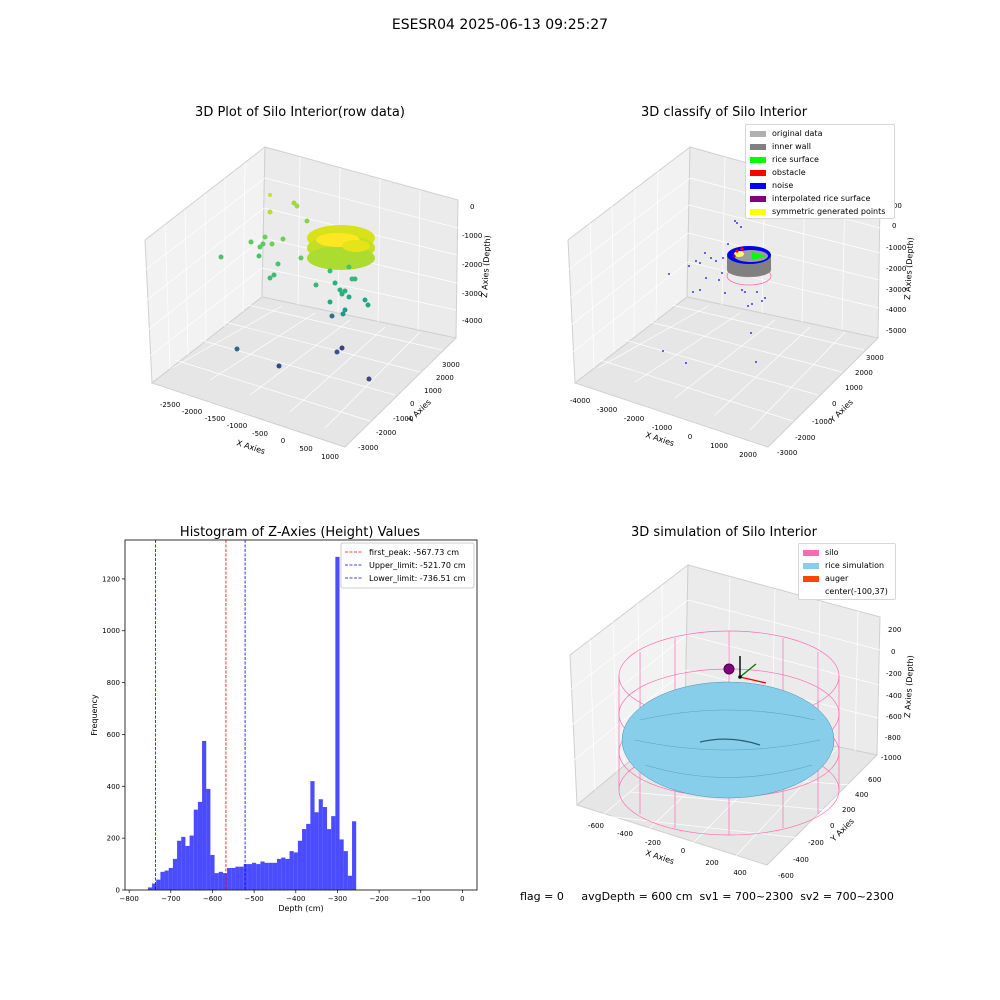  What do you see at coordinates (625, 834) in the screenshot?
I see `sim-xtick: -400` at bounding box center [625, 834].